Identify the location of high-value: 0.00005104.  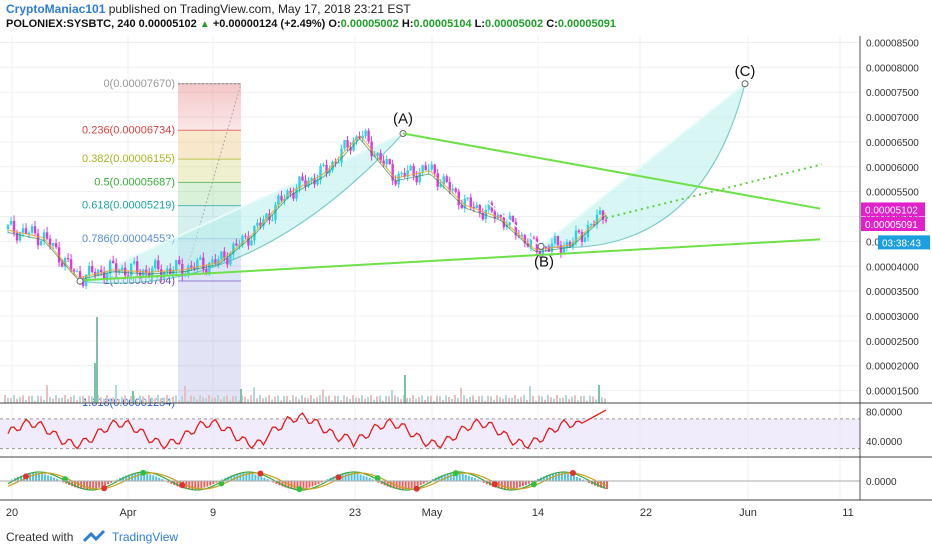
(442, 24).